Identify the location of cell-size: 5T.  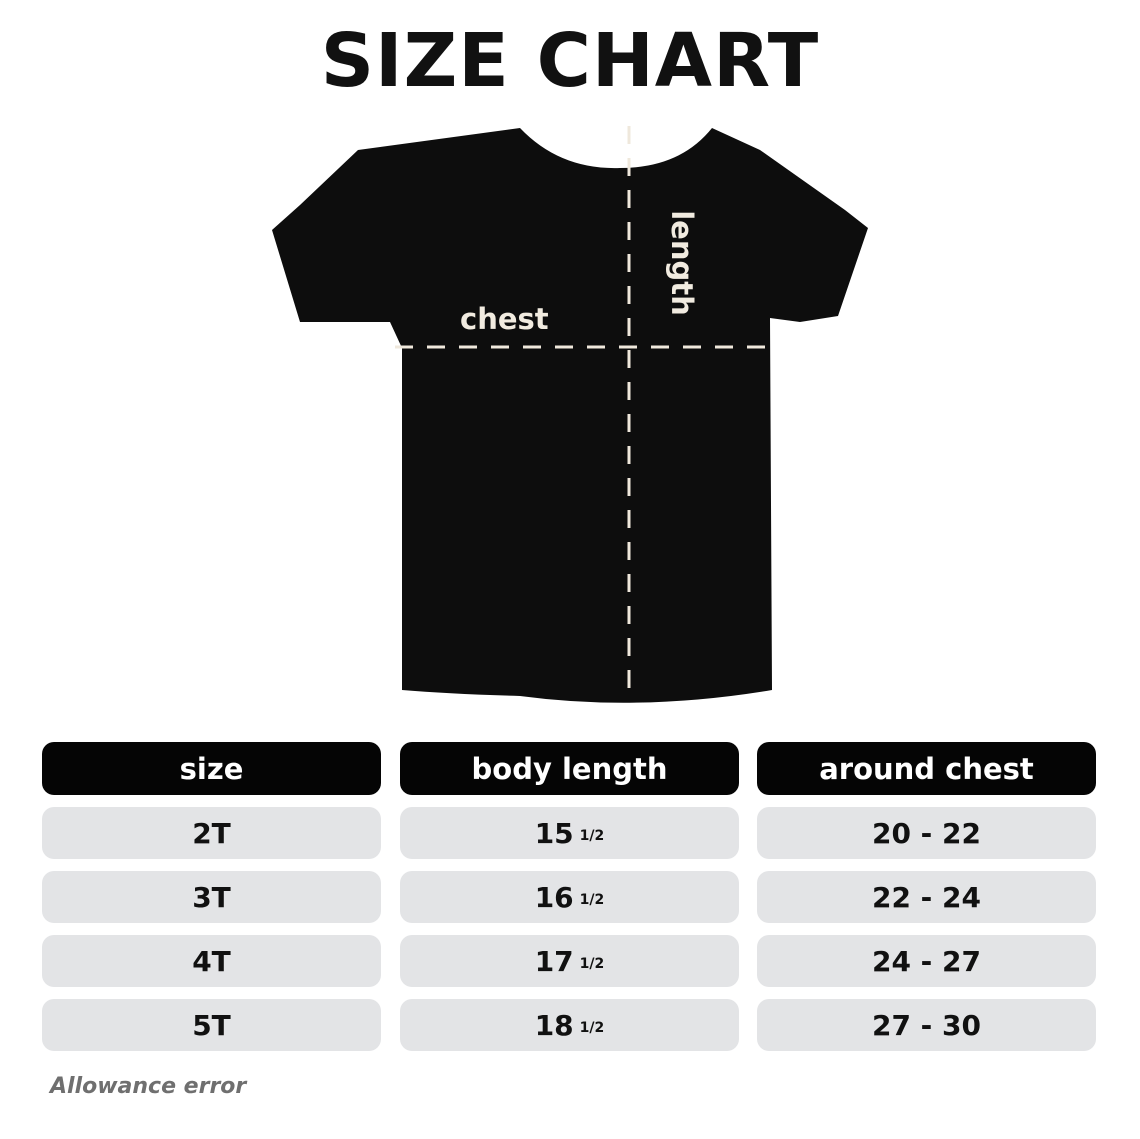
(211, 1025).